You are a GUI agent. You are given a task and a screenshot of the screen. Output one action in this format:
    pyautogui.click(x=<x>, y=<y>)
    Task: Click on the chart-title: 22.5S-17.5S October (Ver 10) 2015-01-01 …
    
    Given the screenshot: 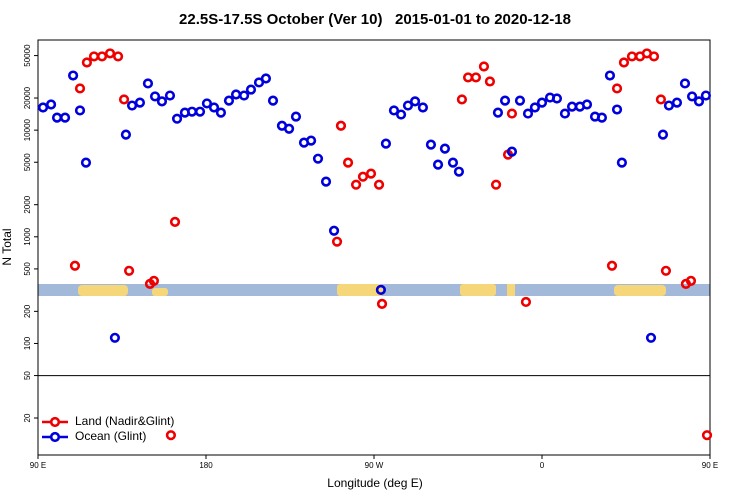 What is the action you would take?
    pyautogui.click(x=375, y=19)
    